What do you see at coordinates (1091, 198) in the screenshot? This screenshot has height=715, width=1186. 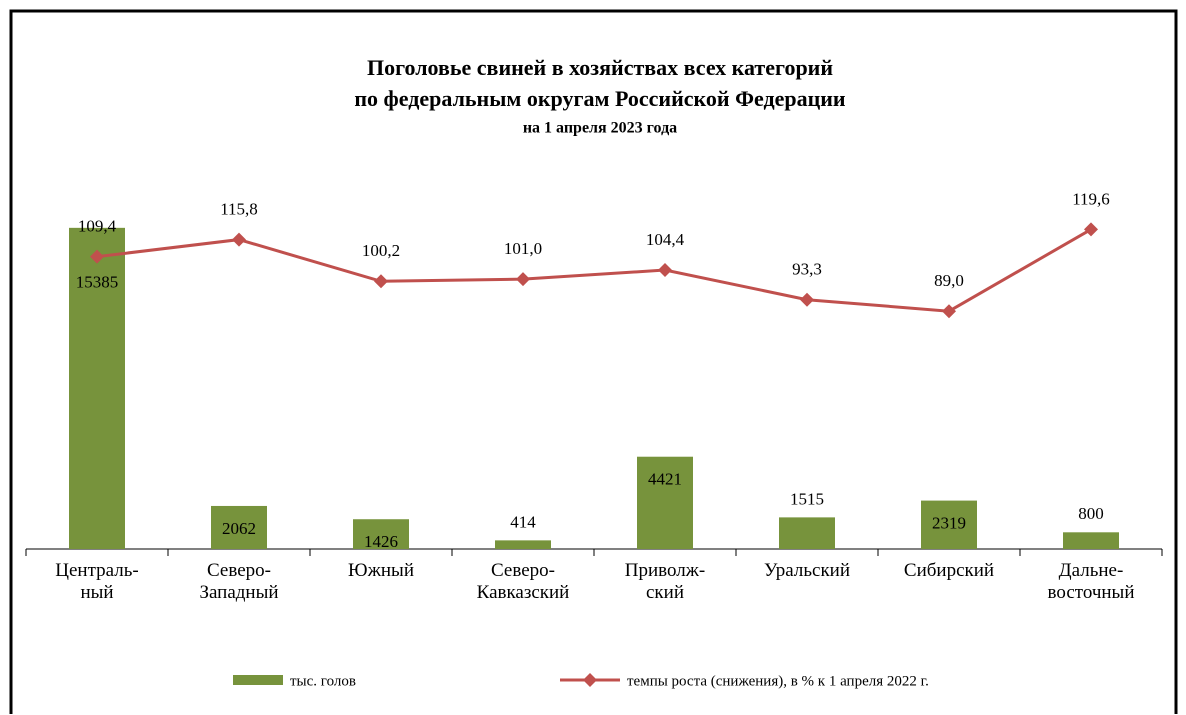 I see `line-value-label: 119,6` at bounding box center [1091, 198].